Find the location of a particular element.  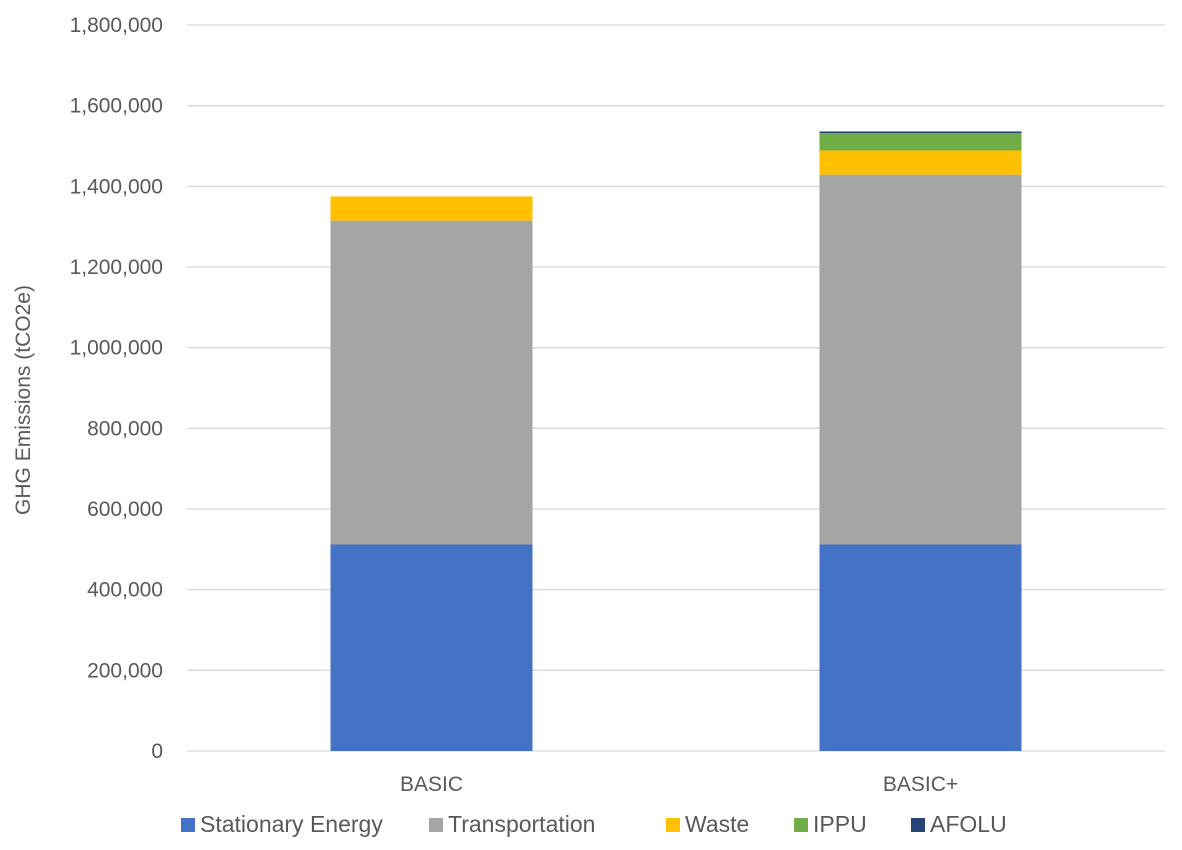

y-tick-label: 200,000 is located at coordinates (125, 670).